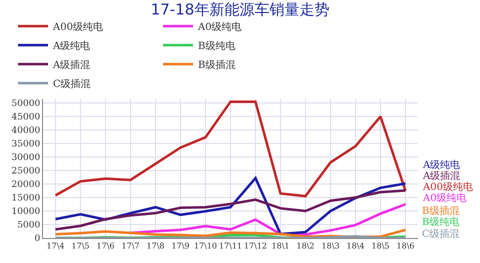 This screenshot has width=480, height=263. I want to click on x-tick-label: 17\5, so click(81, 246).